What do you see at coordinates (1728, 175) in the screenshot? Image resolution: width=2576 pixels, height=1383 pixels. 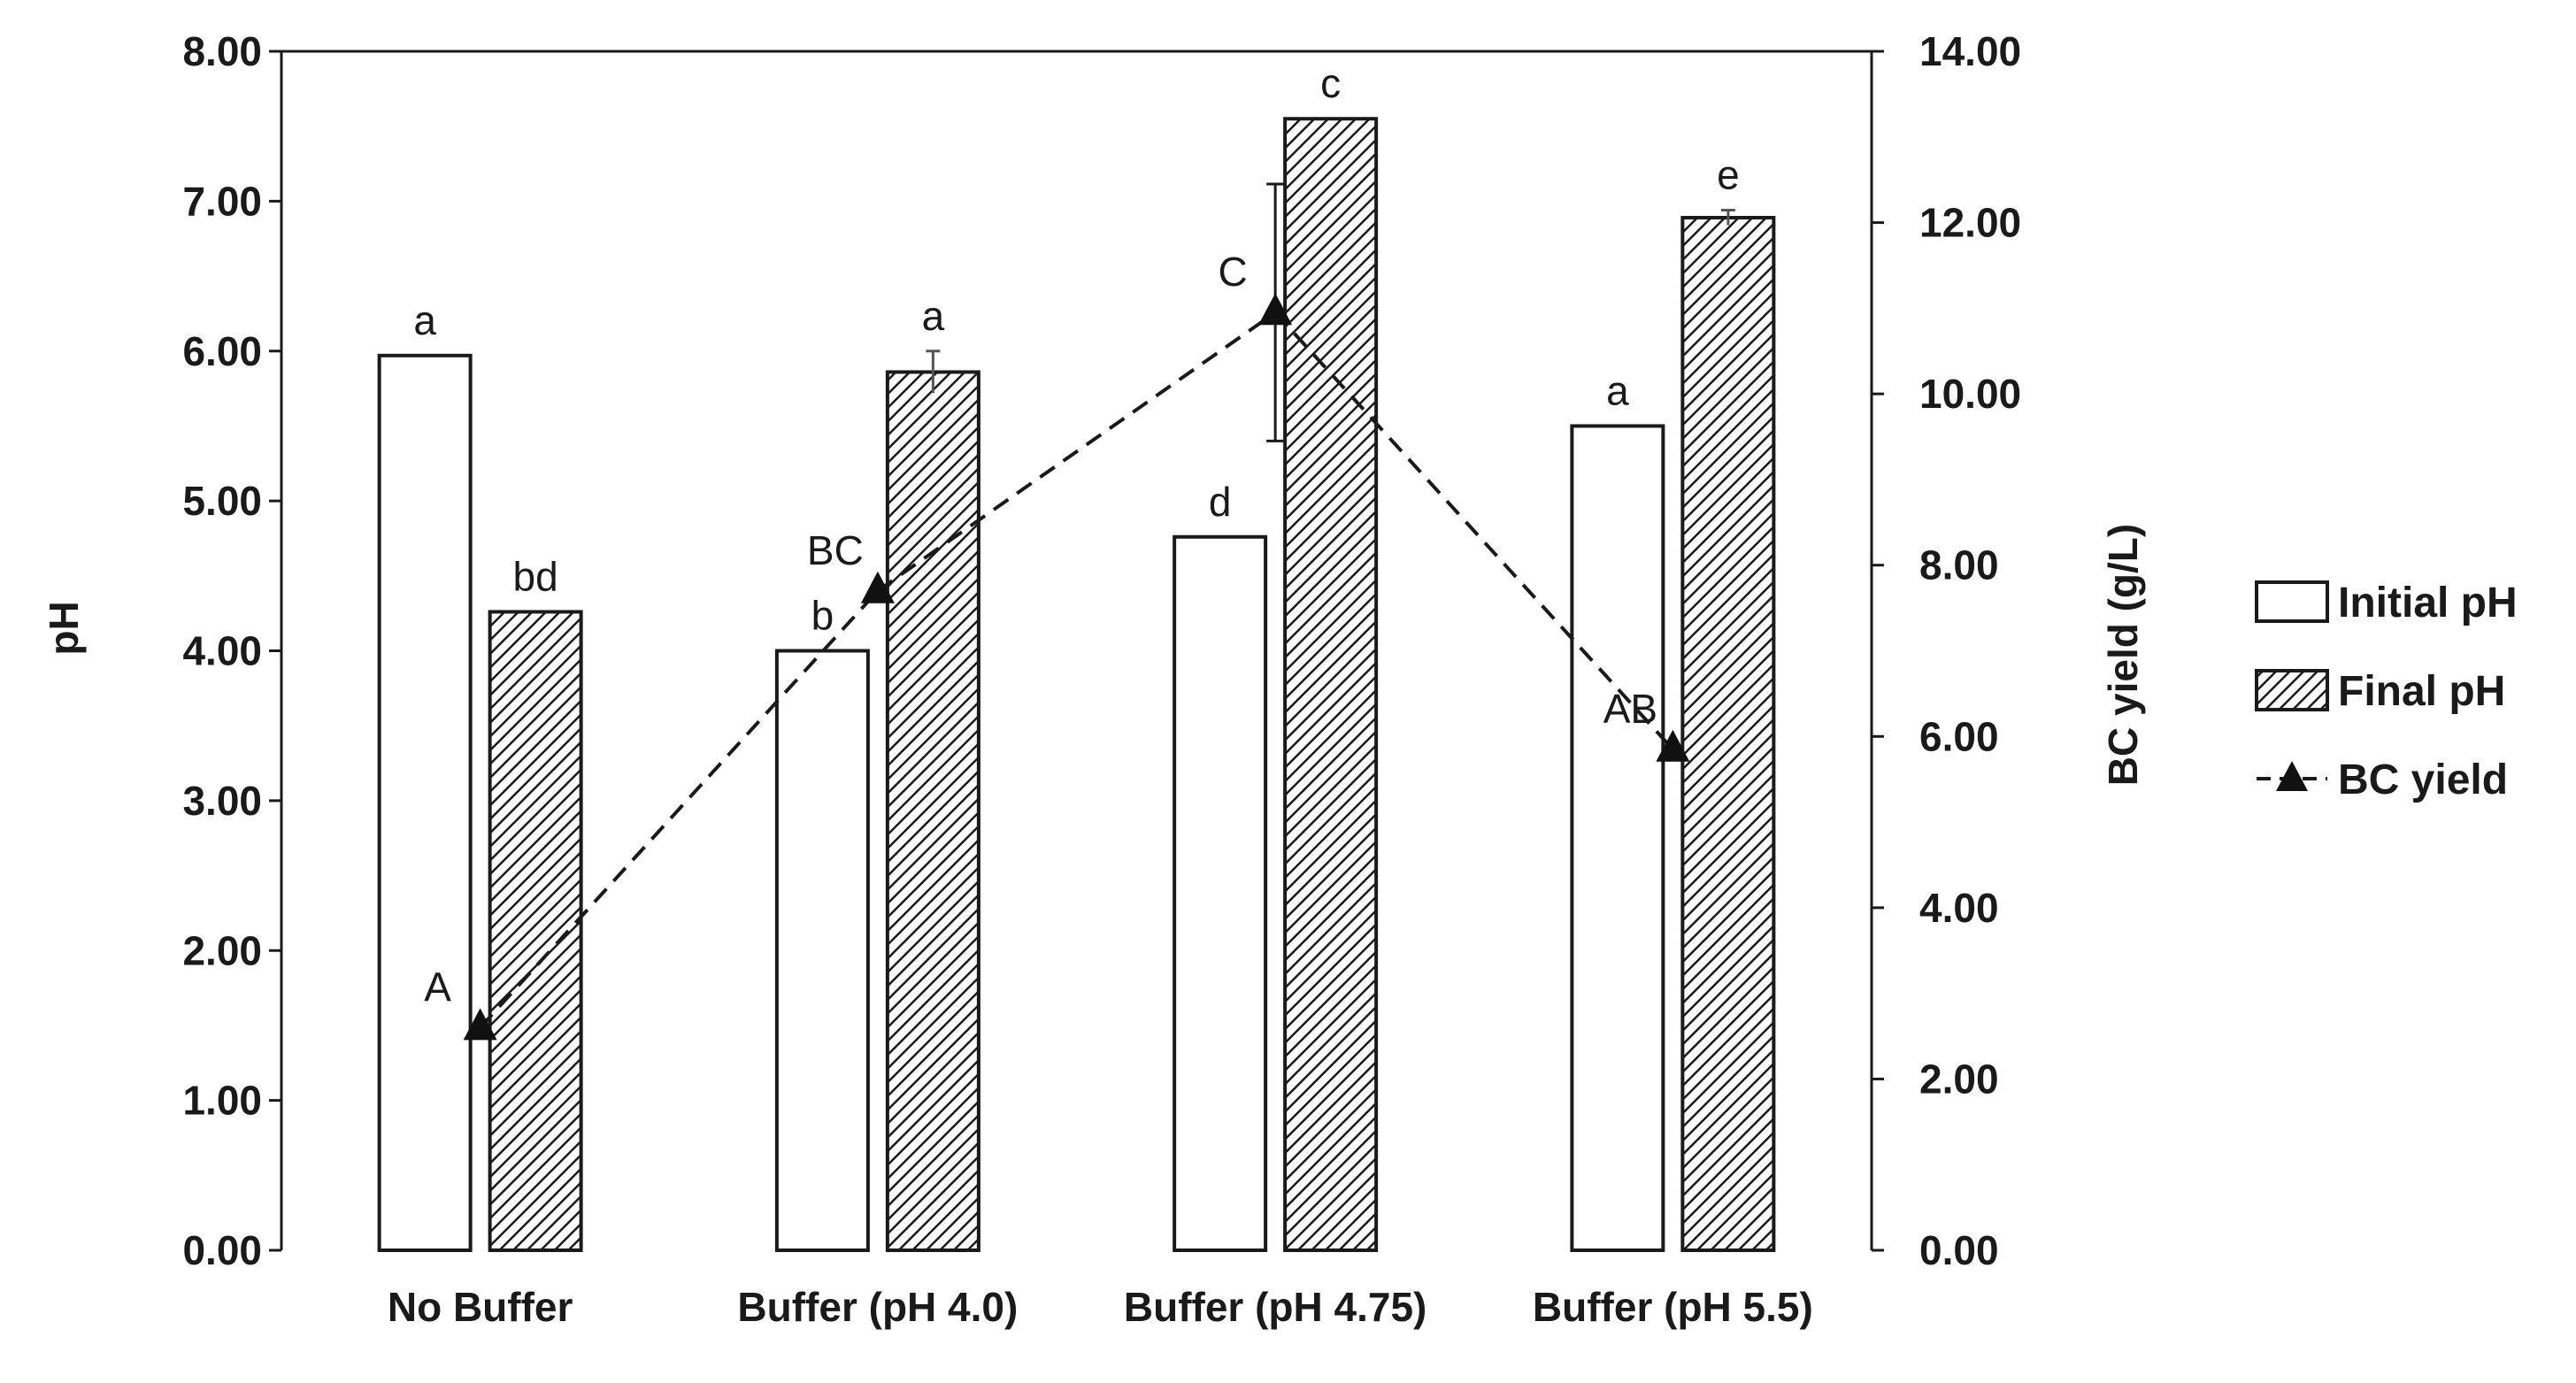 I see `significance-letter: e` at bounding box center [1728, 175].